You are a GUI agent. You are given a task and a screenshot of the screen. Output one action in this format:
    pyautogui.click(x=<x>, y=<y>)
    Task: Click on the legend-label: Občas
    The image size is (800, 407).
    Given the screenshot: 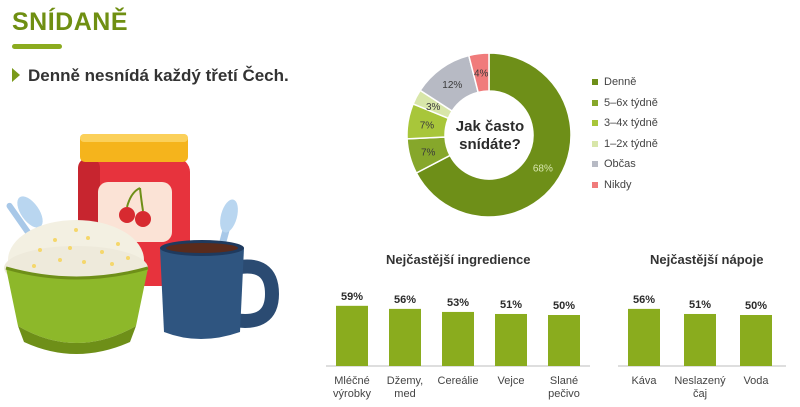 What is the action you would take?
    pyautogui.click(x=620, y=164)
    